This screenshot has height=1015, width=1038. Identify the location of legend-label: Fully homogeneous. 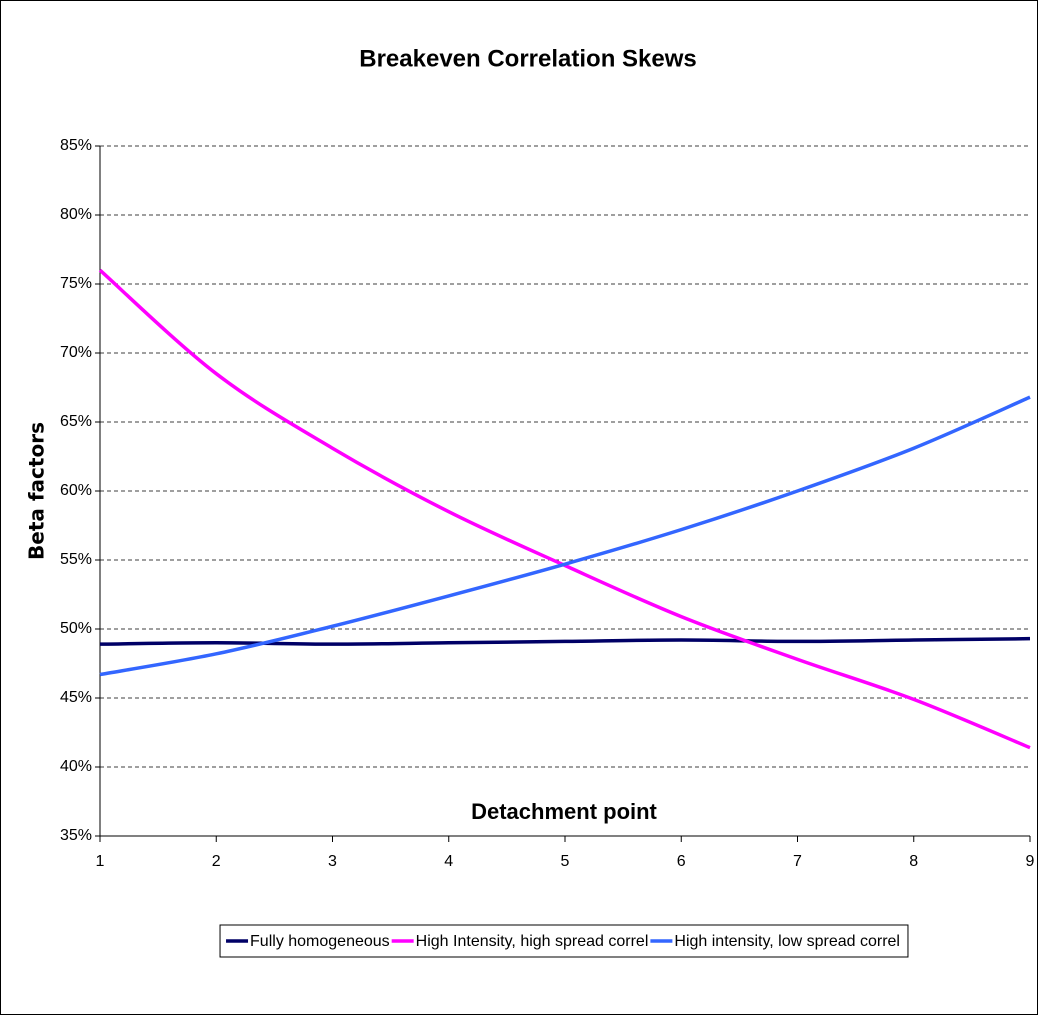
(320, 941).